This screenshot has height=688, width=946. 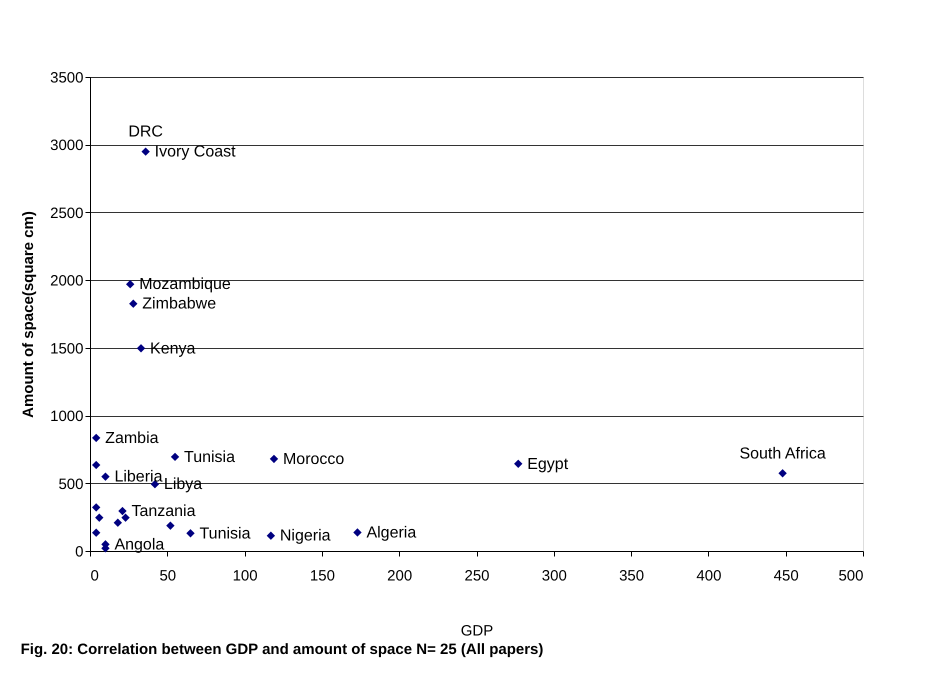 What do you see at coordinates (305, 536) in the screenshot?
I see `annotation: Nigeria` at bounding box center [305, 536].